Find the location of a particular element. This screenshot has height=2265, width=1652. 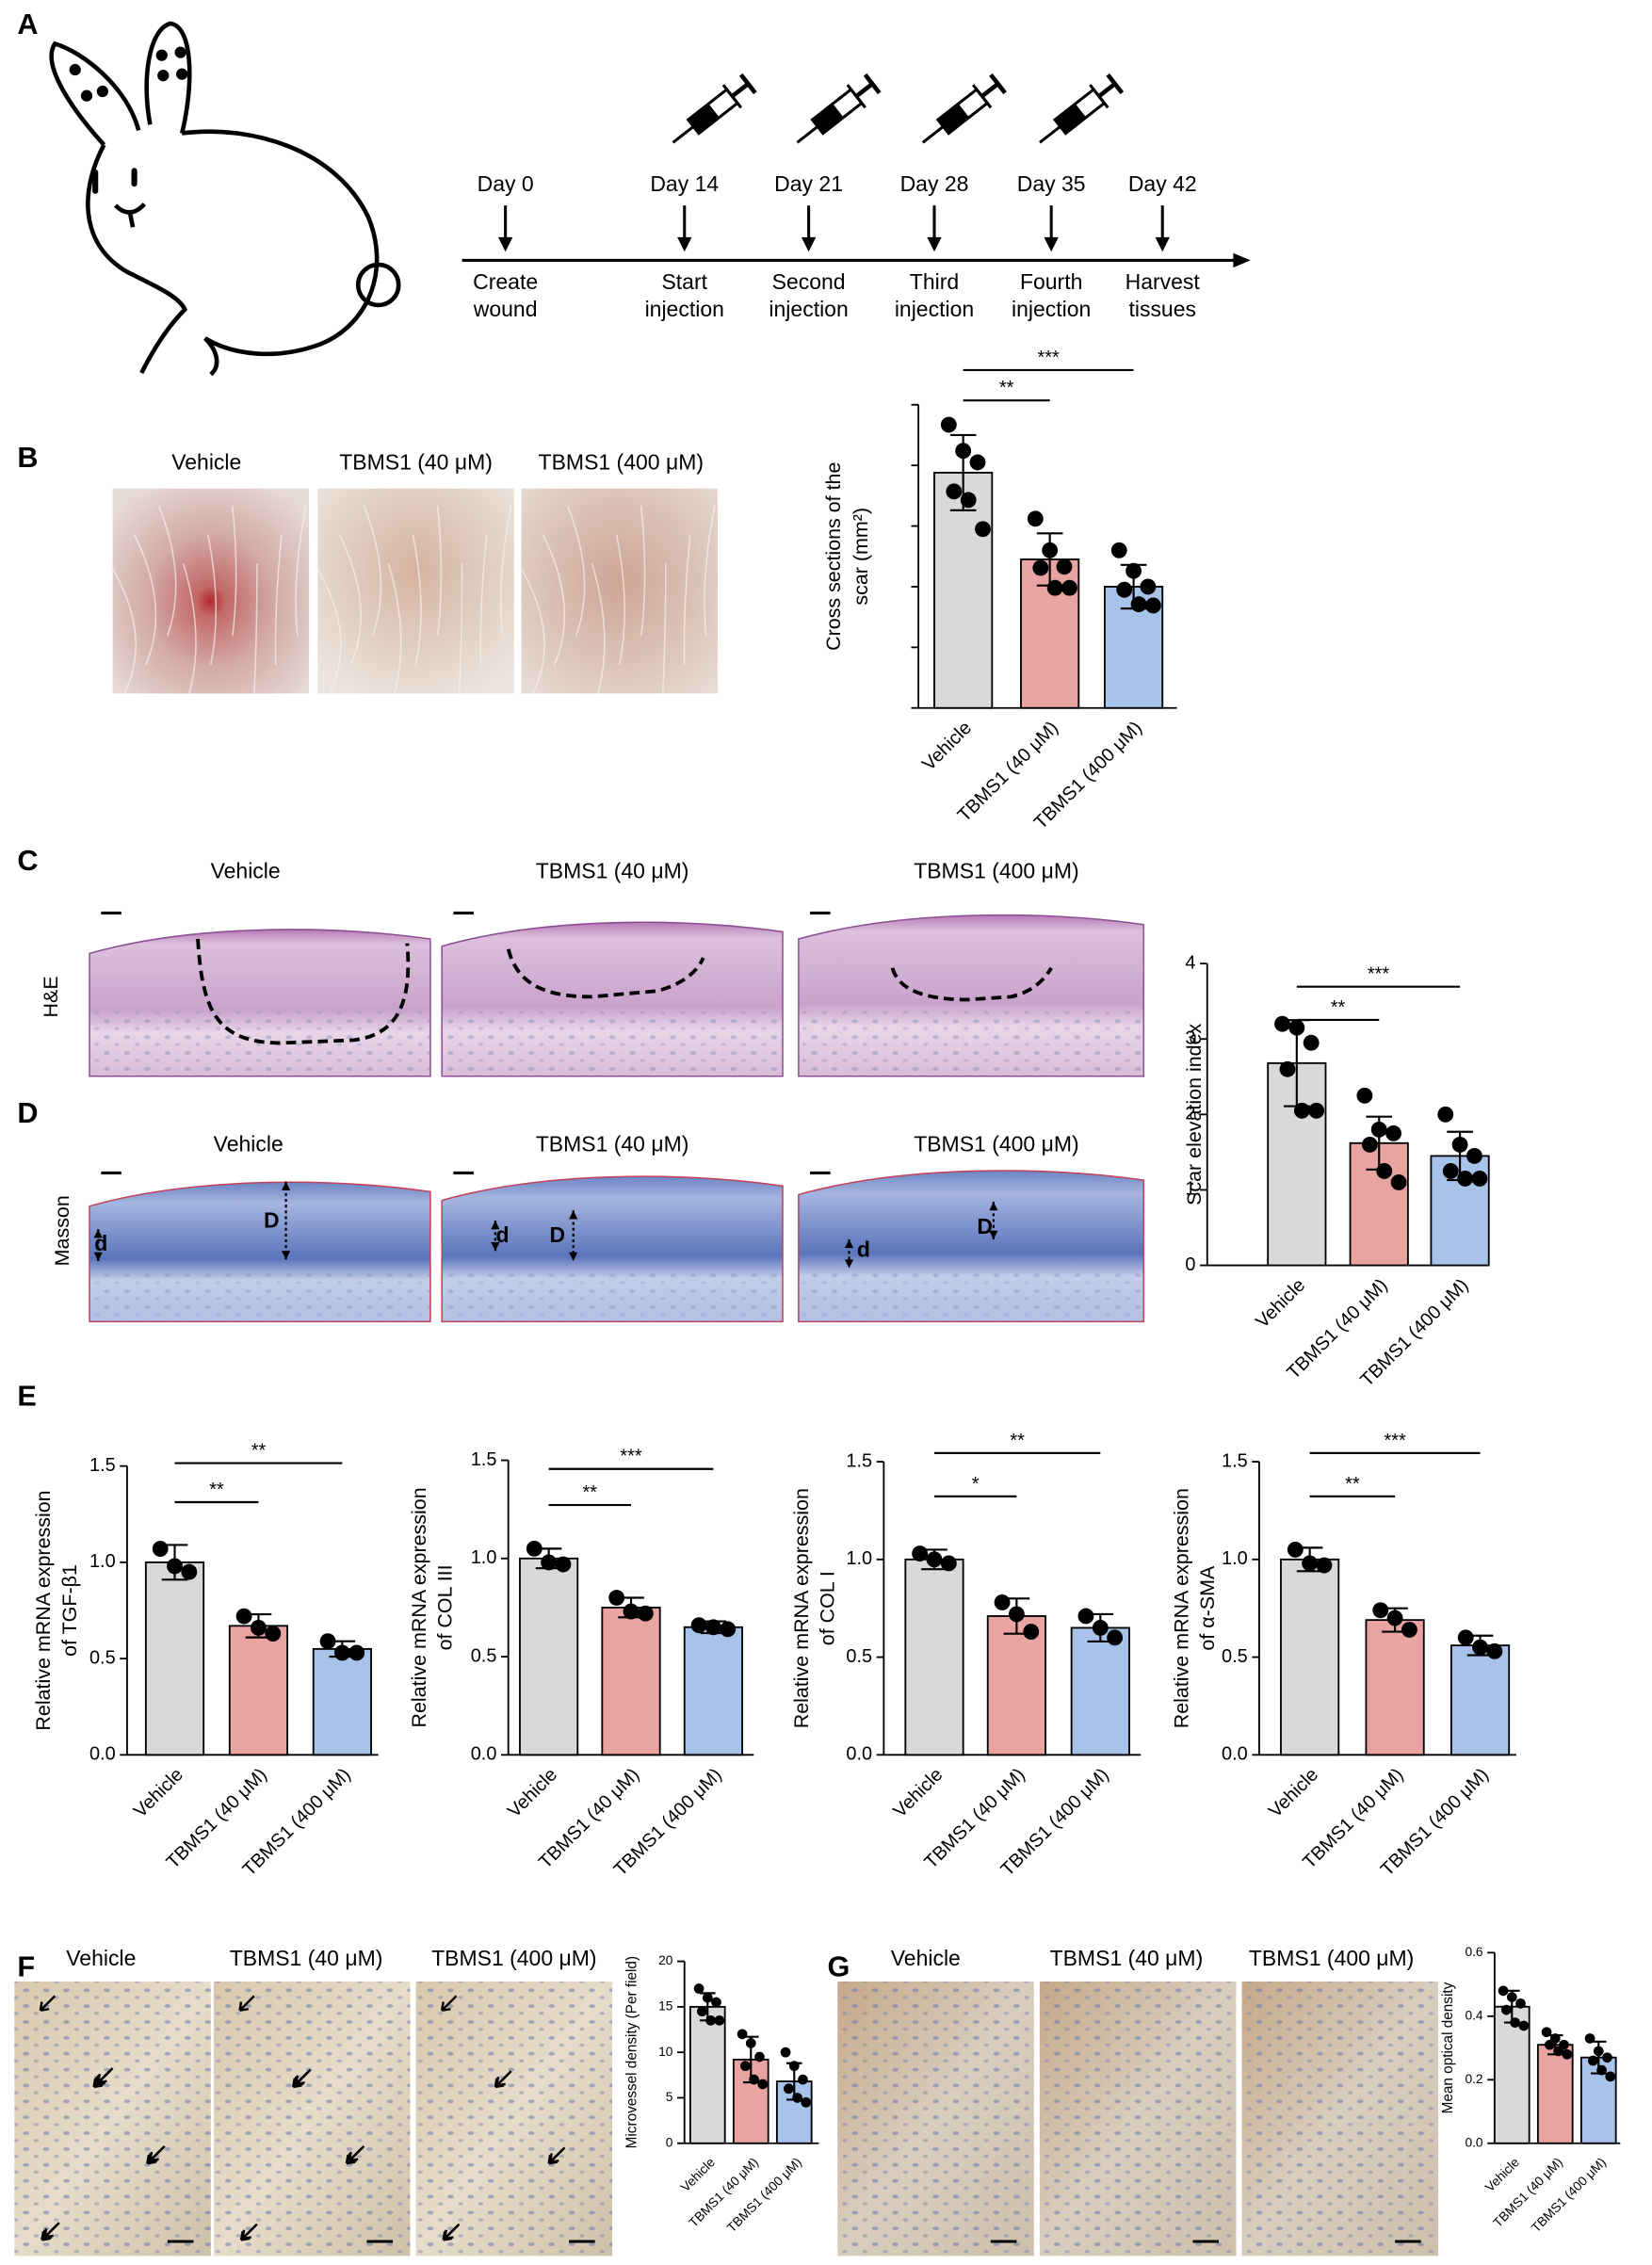

syringe-flange is located at coordinates (732, 97).